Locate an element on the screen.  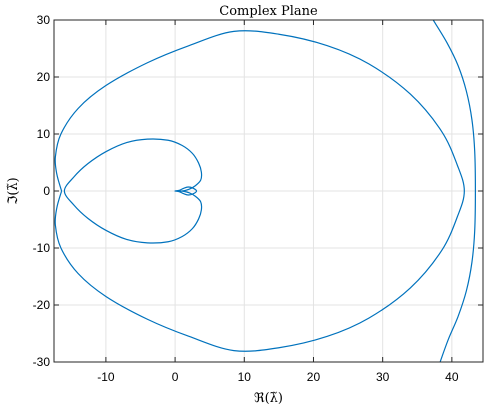
y-tick-label: 20 is located at coordinates (44, 77).